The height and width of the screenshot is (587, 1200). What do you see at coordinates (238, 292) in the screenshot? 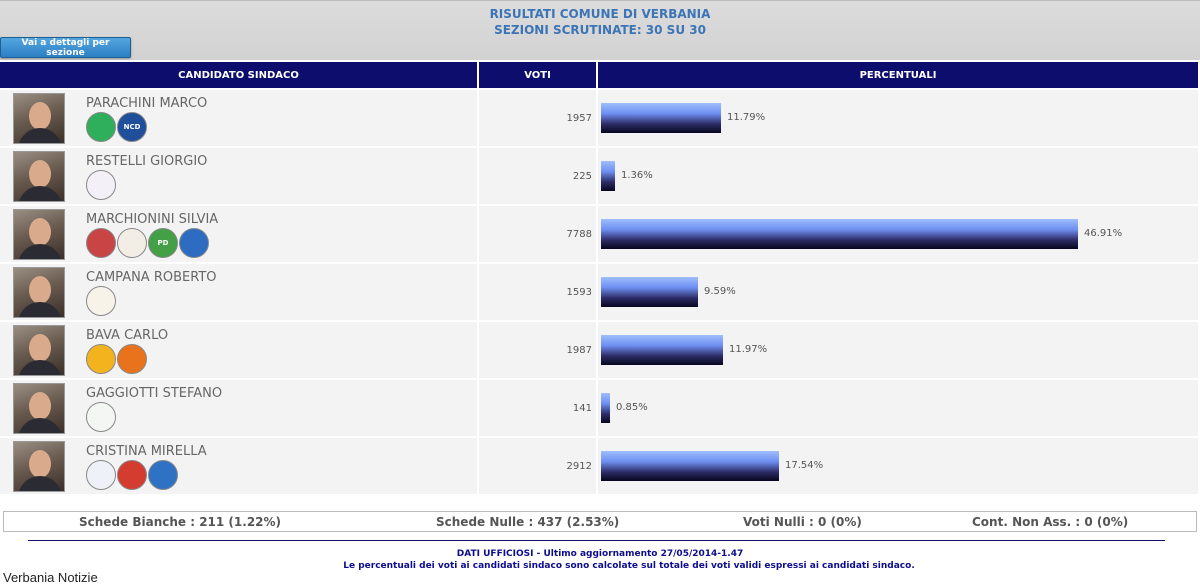
I see `candidate-cell: CAMPANA ROBERTO` at bounding box center [238, 292].